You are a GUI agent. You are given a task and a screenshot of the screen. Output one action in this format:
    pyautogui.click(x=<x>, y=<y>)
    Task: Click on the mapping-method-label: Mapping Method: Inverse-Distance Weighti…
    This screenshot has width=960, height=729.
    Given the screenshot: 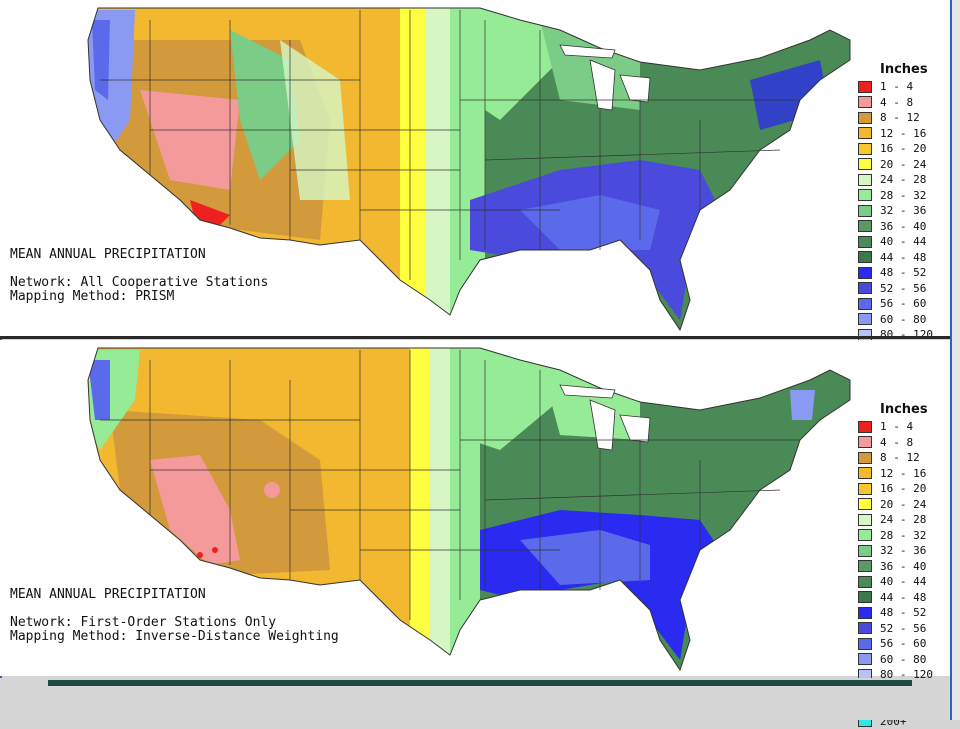 What is the action you would take?
    pyautogui.click(x=174, y=637)
    